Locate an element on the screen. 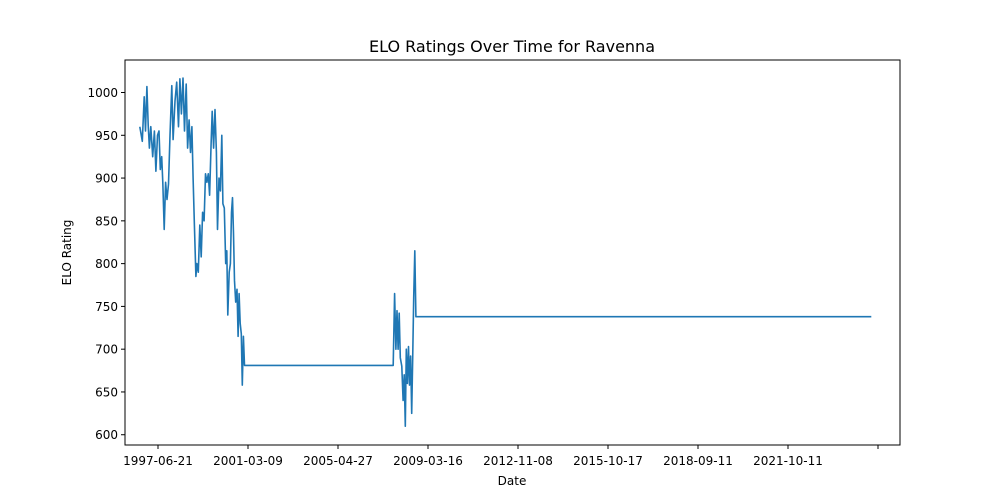  y-tick-label: 750 is located at coordinates (106, 307).